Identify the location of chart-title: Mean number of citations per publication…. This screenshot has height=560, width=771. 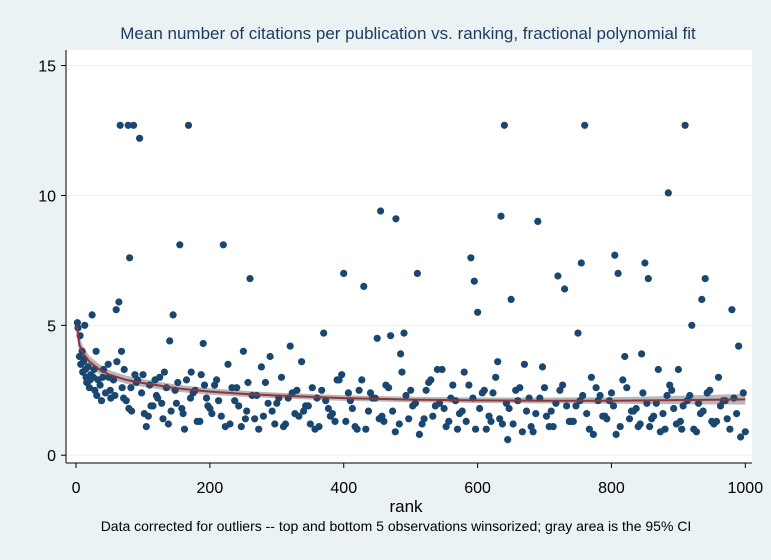
(408, 33).